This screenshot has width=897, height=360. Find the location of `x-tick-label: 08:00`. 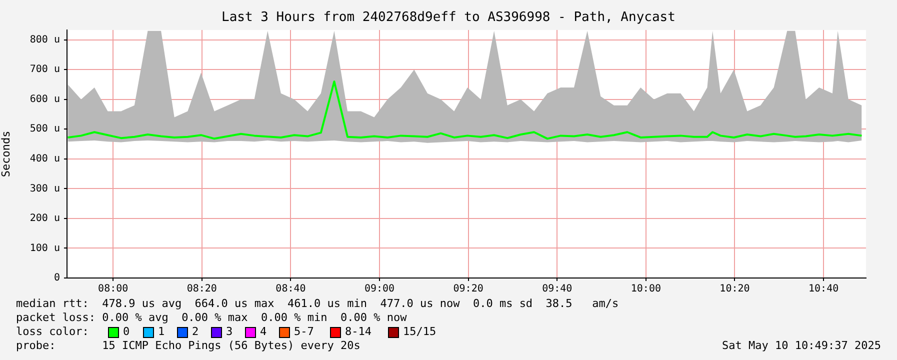

x-tick-label: 08:00 is located at coordinates (113, 289).